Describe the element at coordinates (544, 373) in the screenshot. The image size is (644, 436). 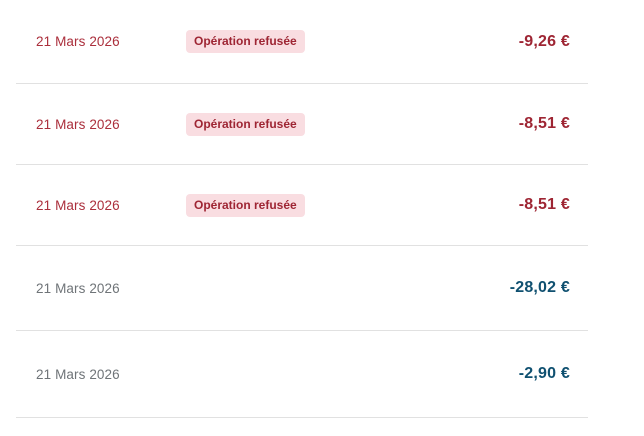
I see `transaction-amount: -2,90 €` at that location.